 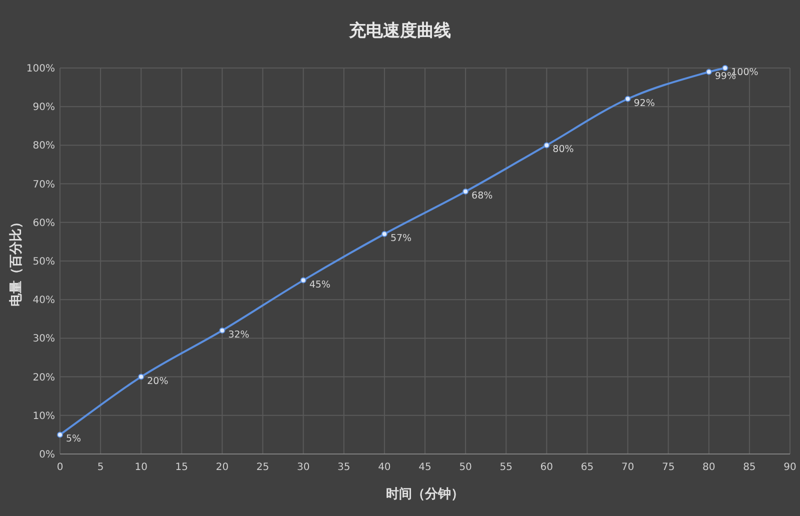 I want to click on x-tick-label: 60, so click(x=547, y=467).